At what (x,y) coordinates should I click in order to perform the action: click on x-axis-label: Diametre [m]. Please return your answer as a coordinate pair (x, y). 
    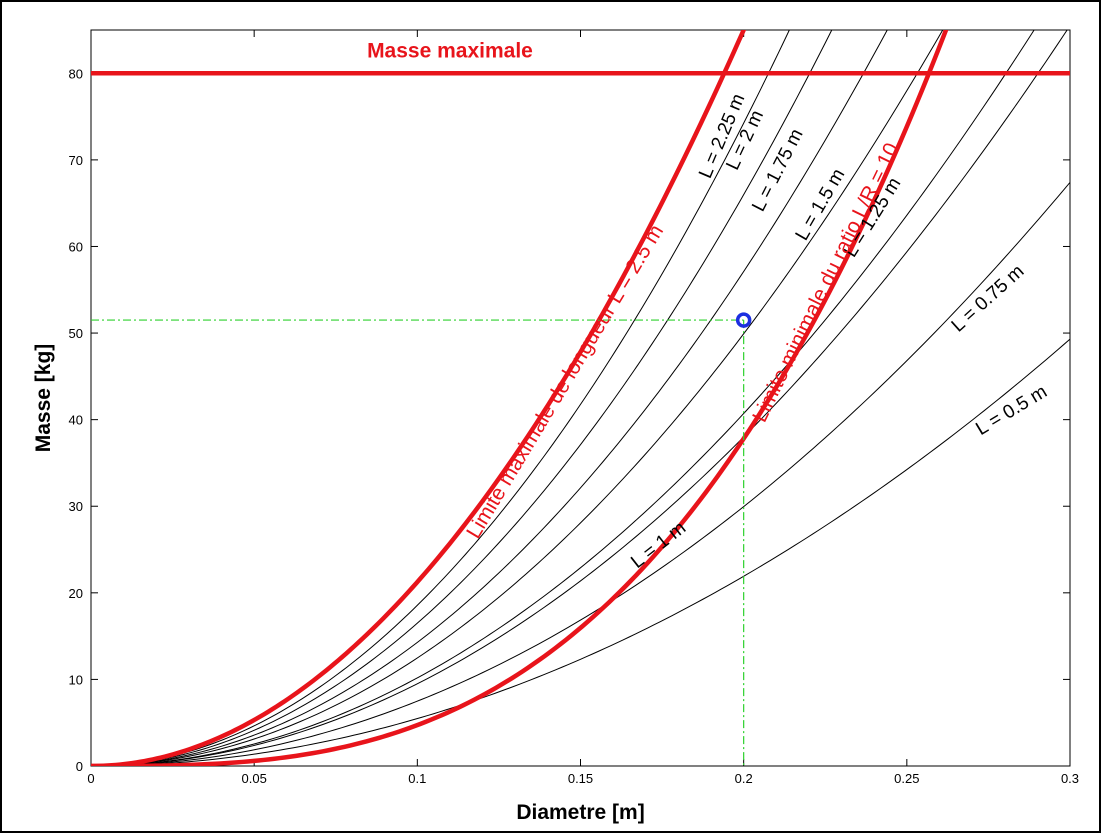
    Looking at the image, I should click on (580, 812).